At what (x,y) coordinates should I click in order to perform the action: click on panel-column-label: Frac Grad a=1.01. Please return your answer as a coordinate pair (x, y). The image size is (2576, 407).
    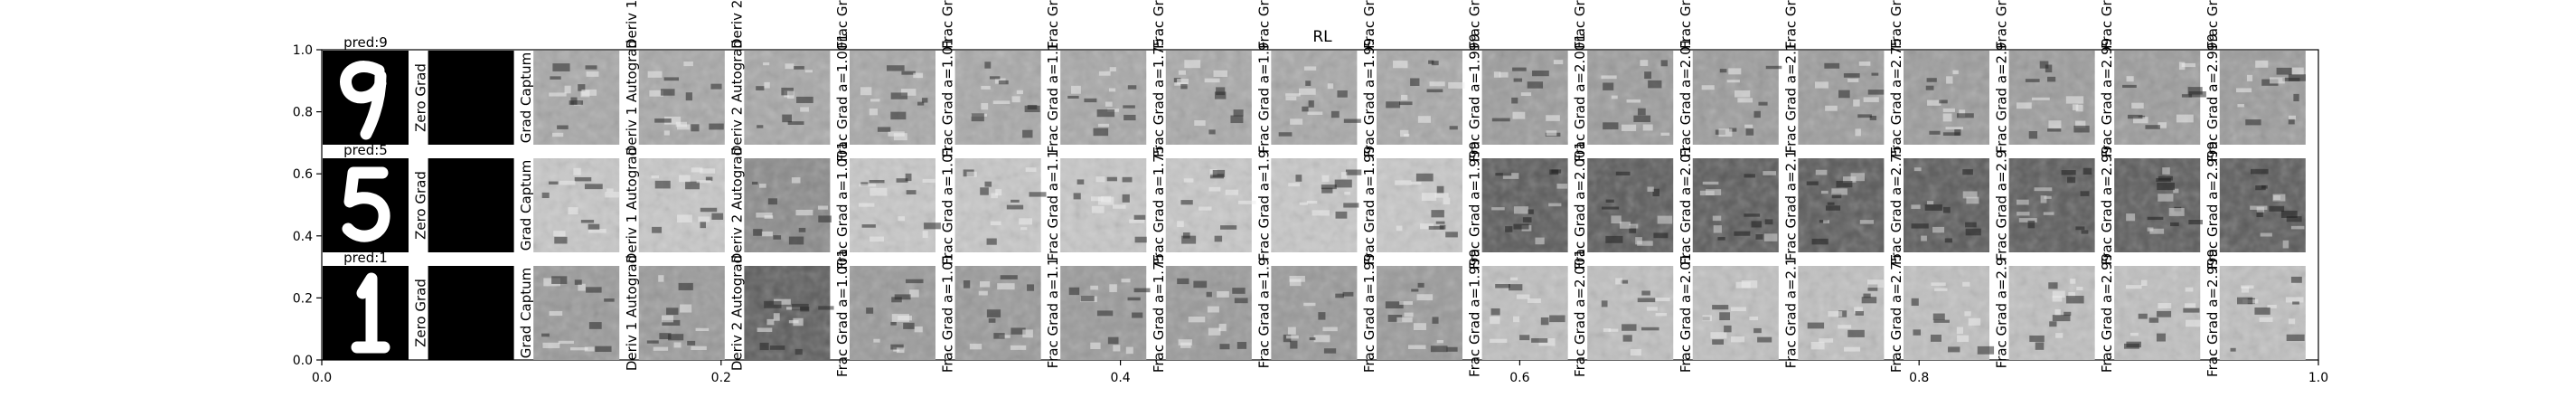
    Looking at the image, I should click on (948, 313).